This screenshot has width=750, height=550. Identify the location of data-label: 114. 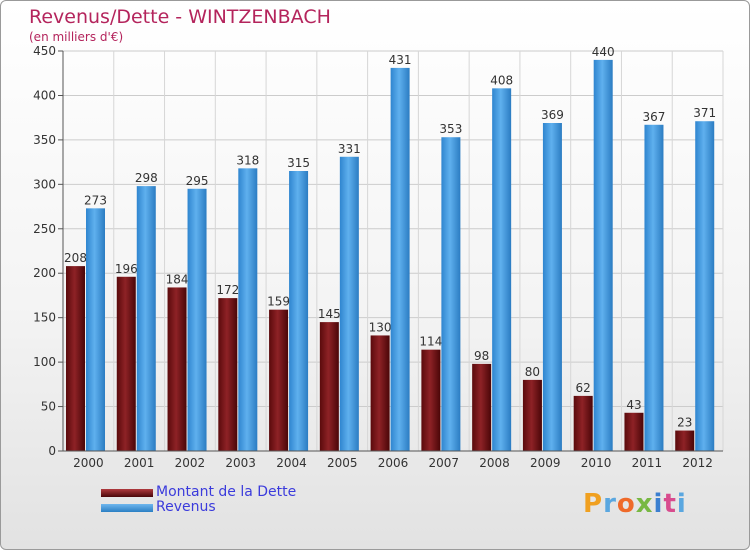
(430, 342).